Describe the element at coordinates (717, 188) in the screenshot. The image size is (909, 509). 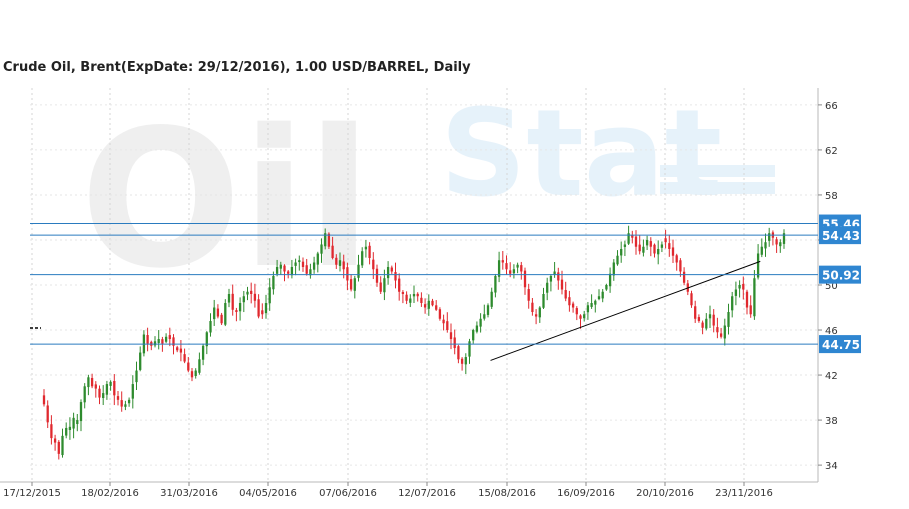
I see `watermark-bar` at that location.